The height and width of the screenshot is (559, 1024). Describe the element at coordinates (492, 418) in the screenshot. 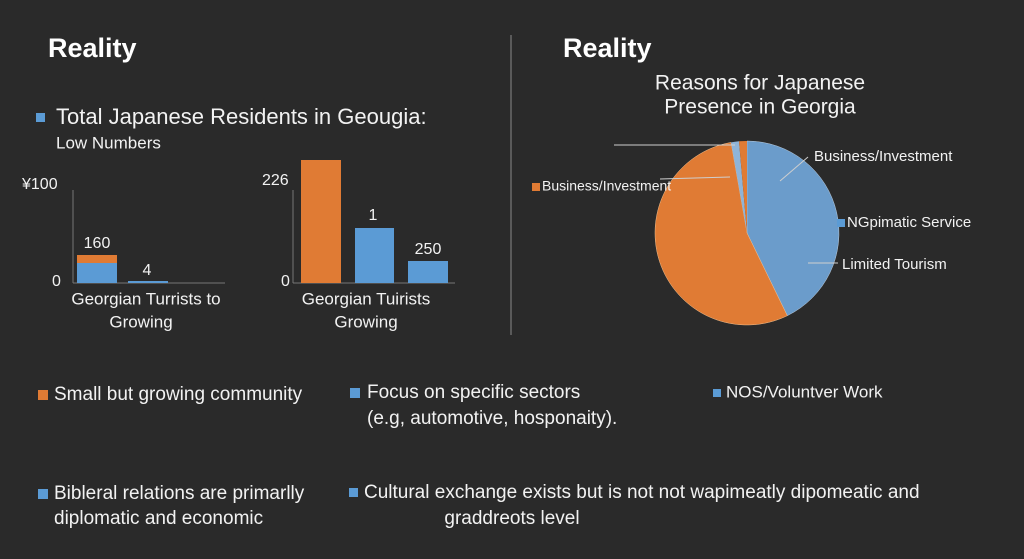

I see `bullet-text: (e.g, automotive, hosponaity).` at that location.